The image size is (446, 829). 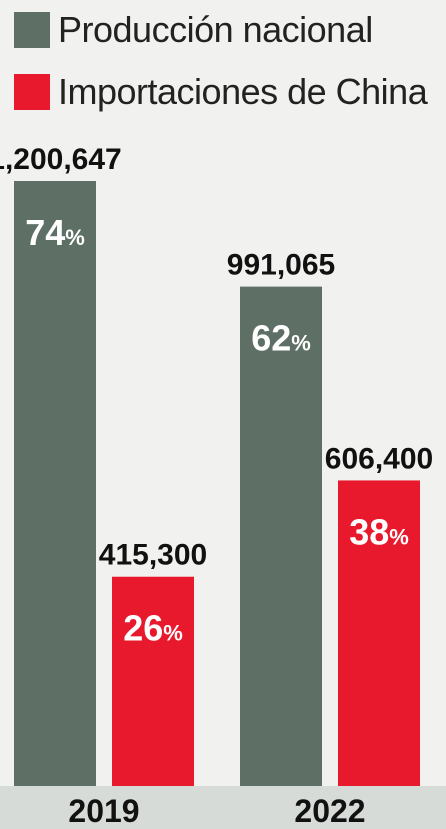 I want to click on legend-item-national: Producción nacional, so click(x=220, y=29).